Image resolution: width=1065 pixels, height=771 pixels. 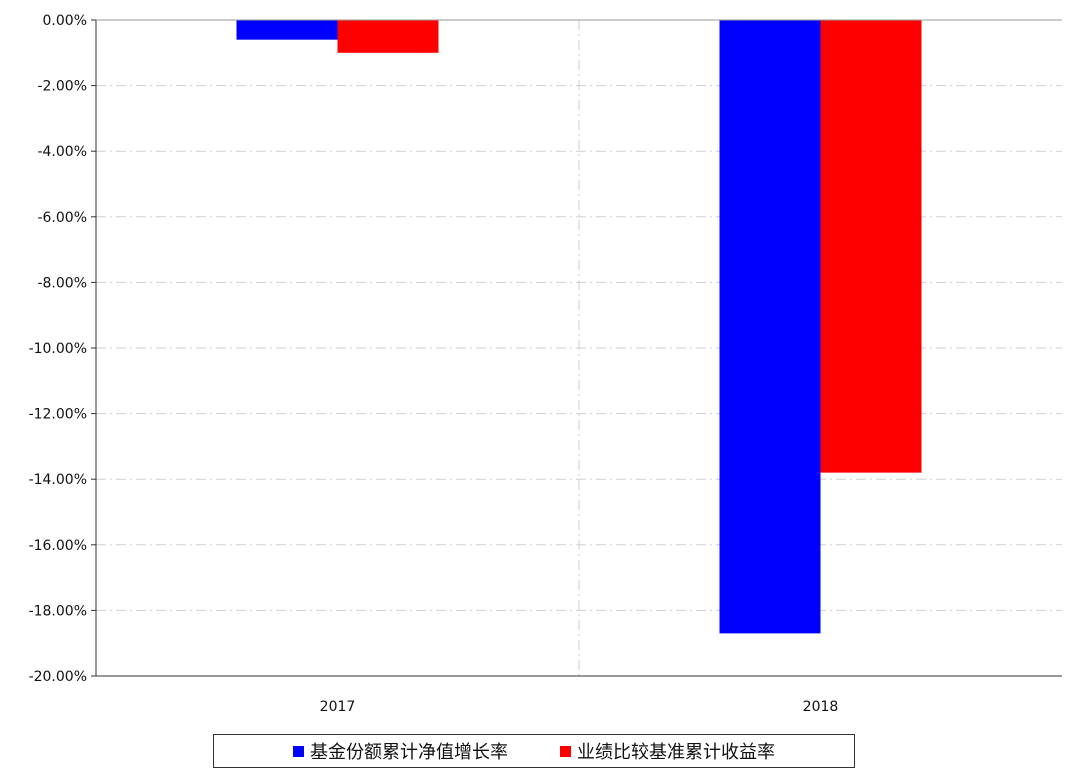 What do you see at coordinates (565, 751) in the screenshot?
I see `legend-swatch-red` at bounding box center [565, 751].